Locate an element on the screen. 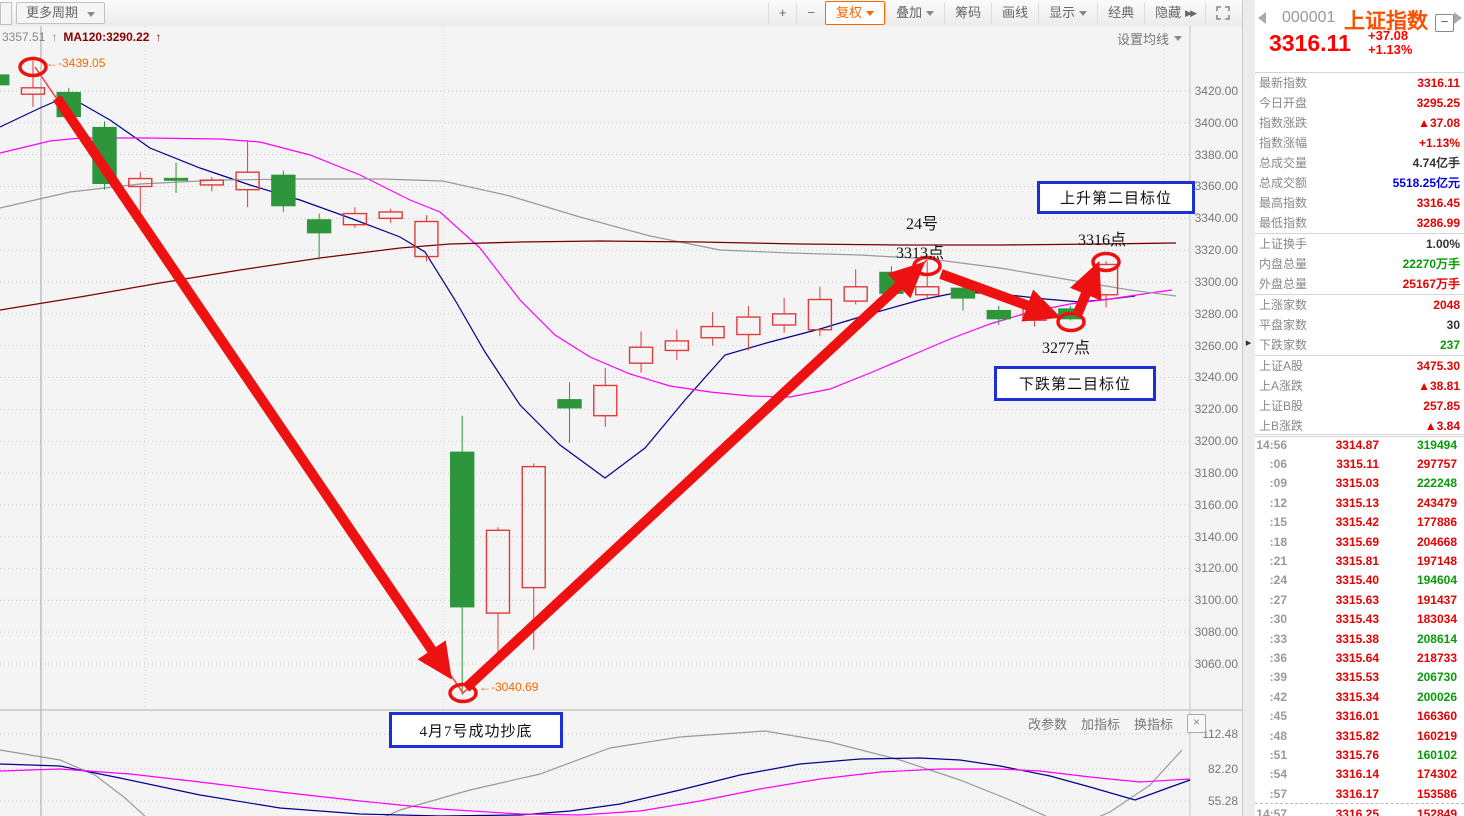 Image resolution: width=1464 pixels, height=816 pixels. toolbar-button-label: 显示 is located at coordinates (1062, 12).